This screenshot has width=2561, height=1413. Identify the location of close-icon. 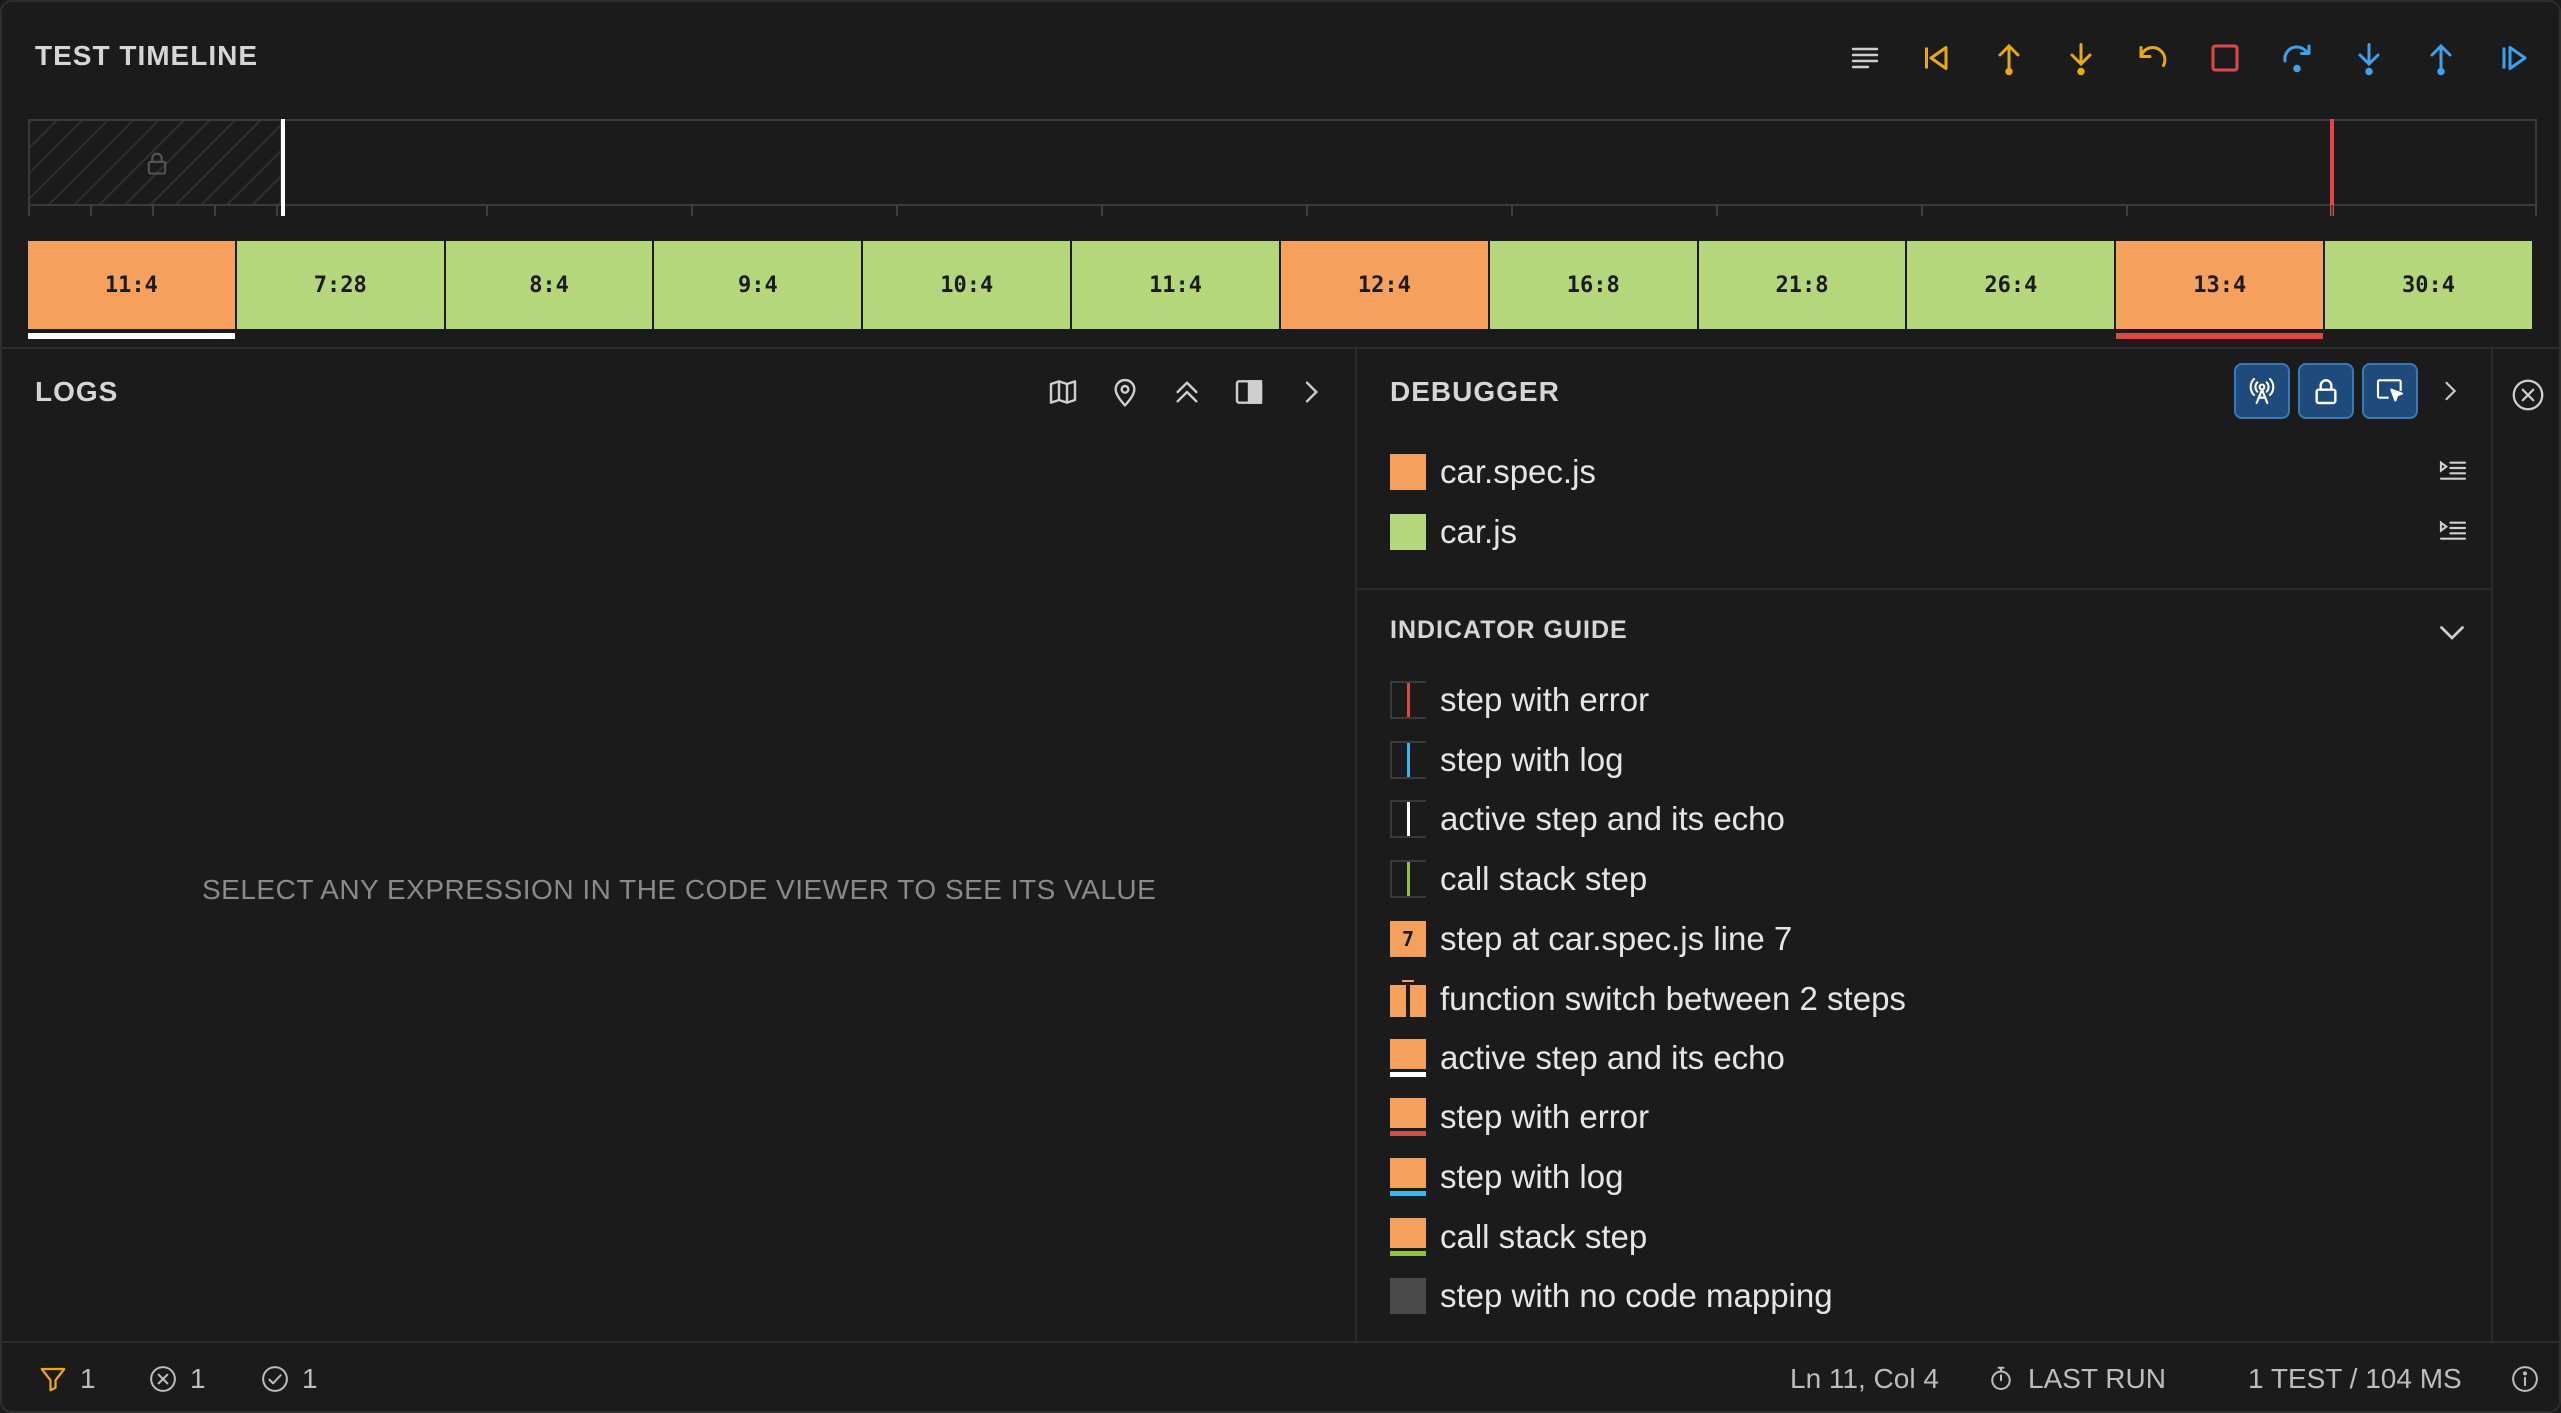
(2528, 395).